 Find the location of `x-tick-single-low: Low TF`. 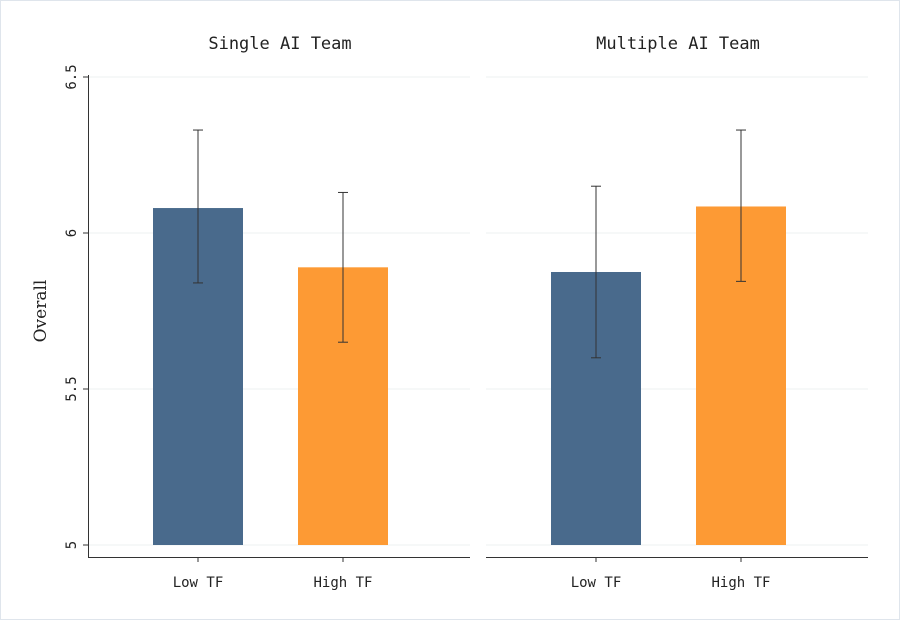

x-tick-single-low: Low TF is located at coordinates (198, 583).